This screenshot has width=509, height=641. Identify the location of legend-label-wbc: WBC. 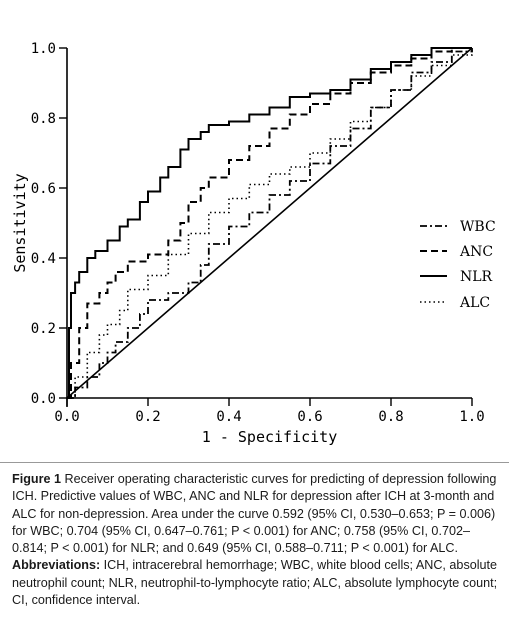
(478, 227).